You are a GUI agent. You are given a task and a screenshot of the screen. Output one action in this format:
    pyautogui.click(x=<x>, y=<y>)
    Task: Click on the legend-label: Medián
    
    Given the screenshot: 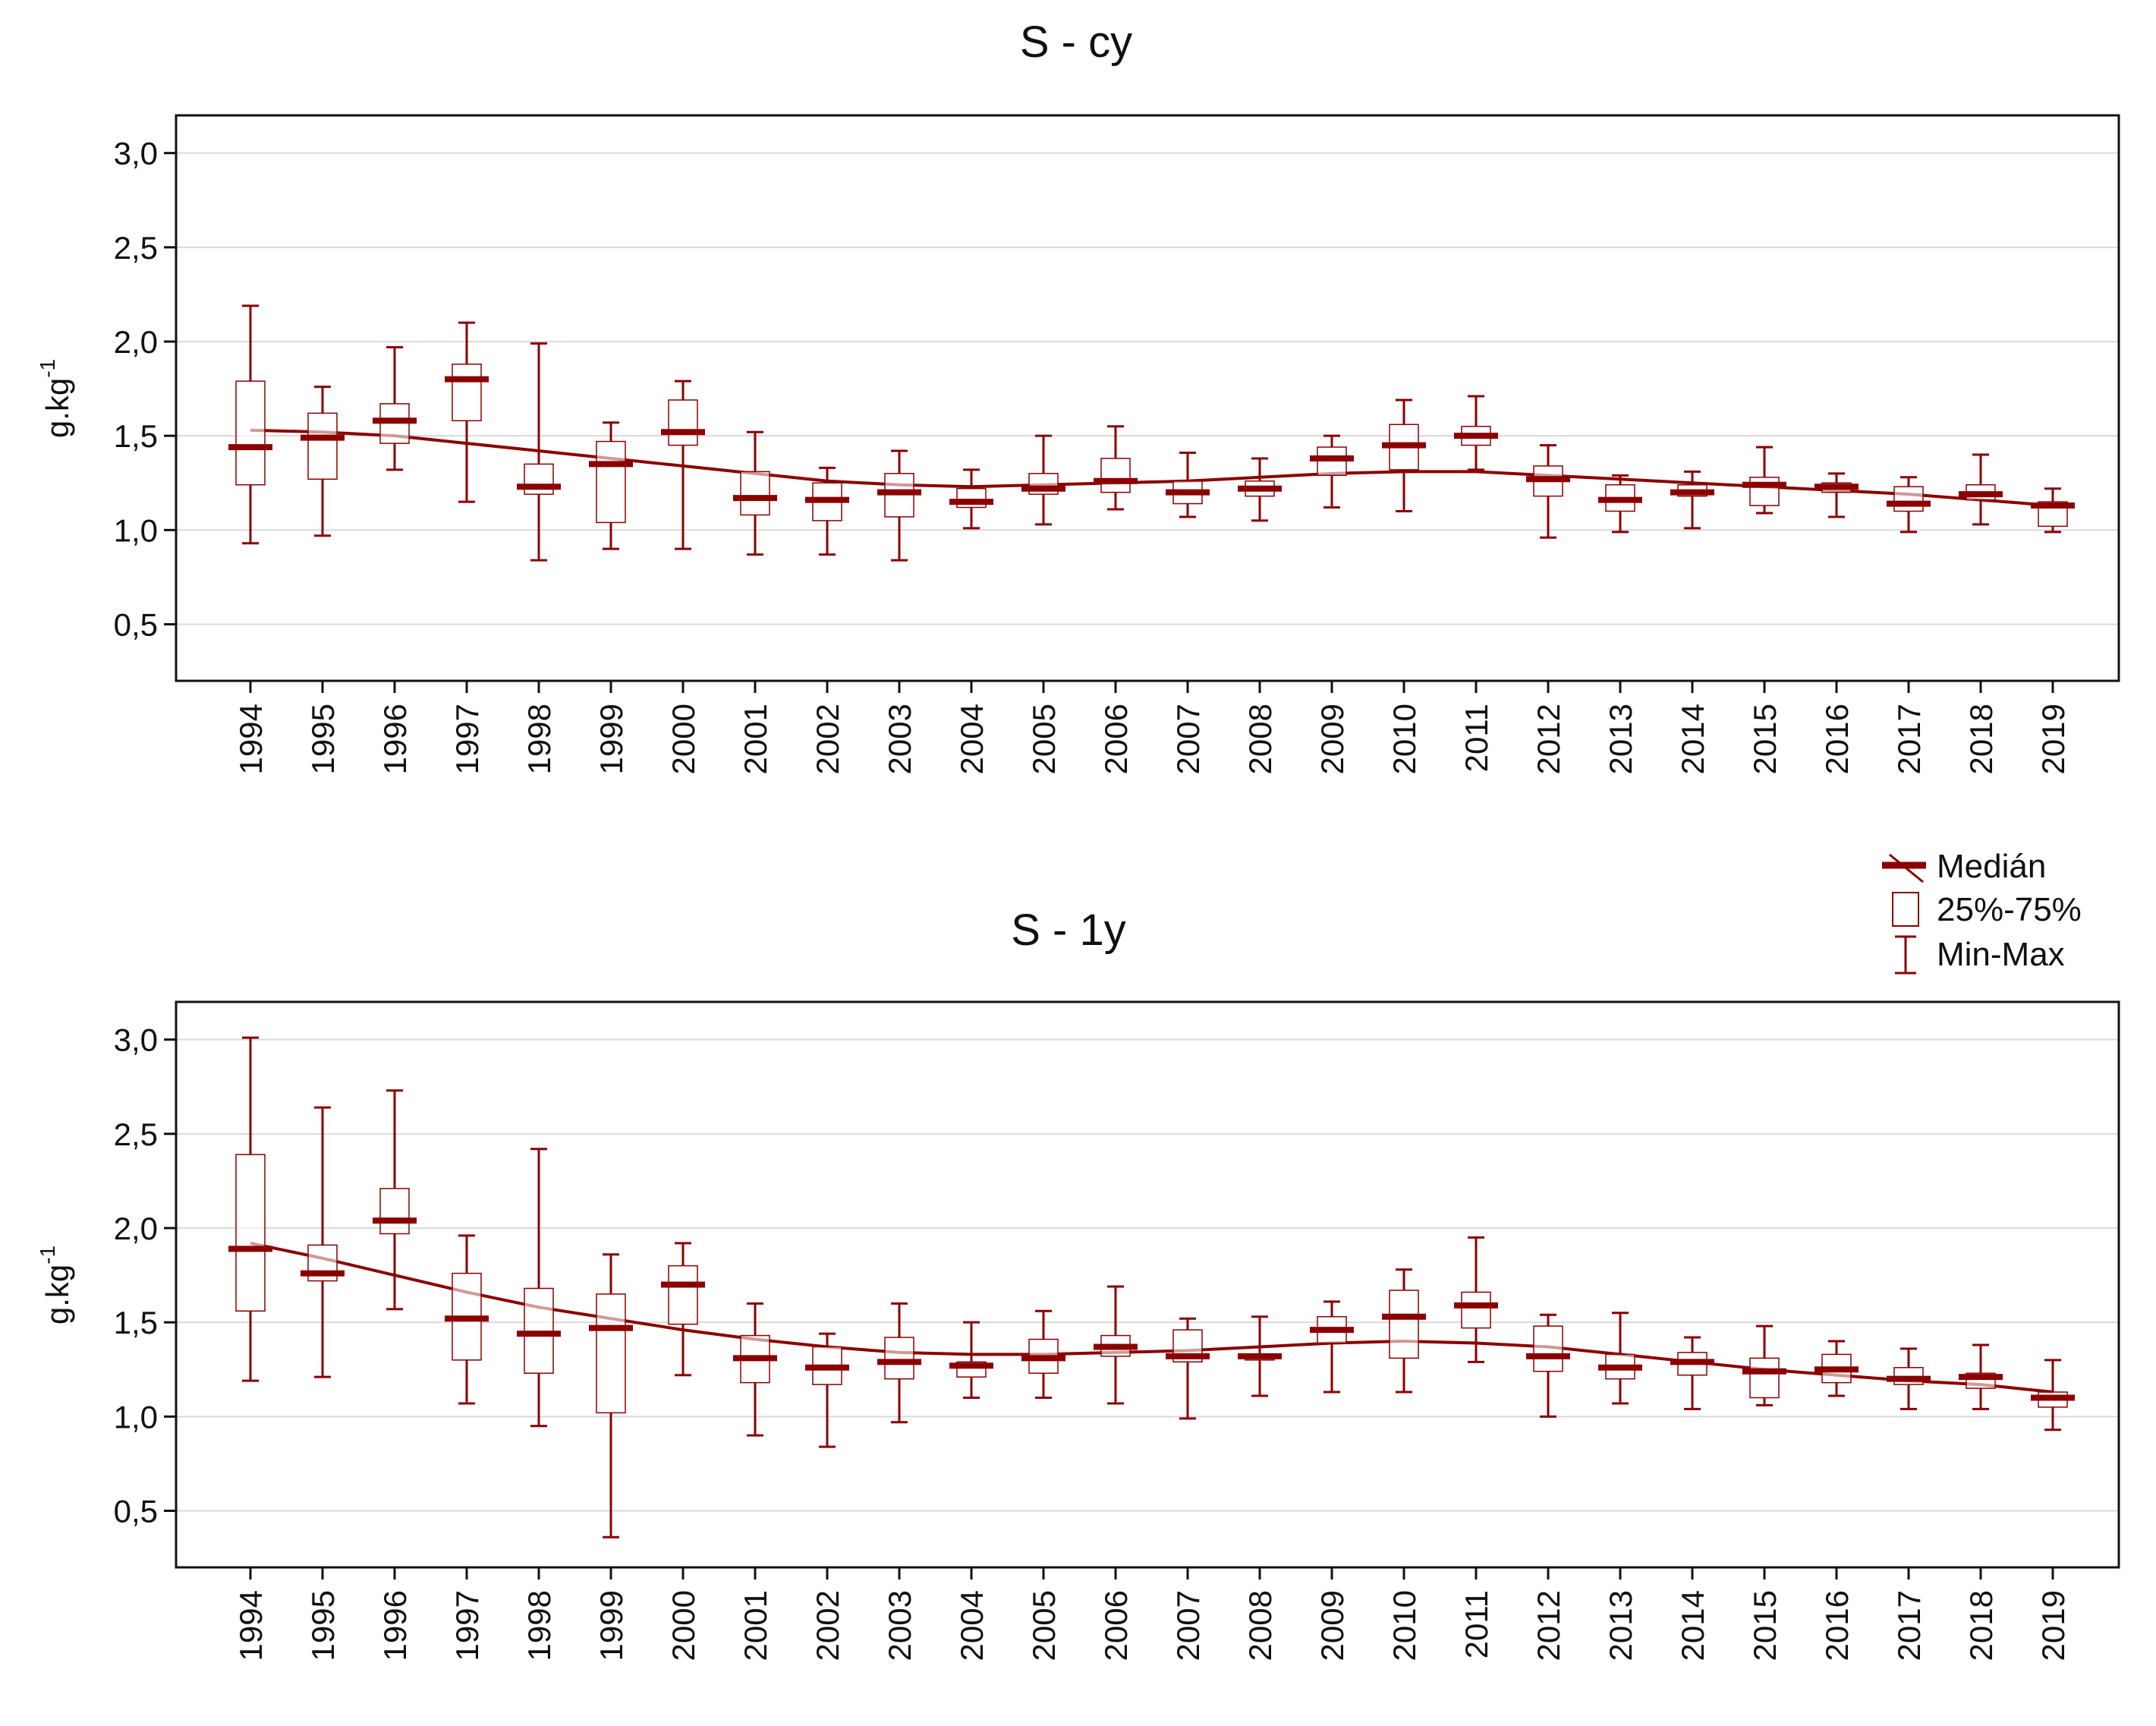 What is the action you would take?
    pyautogui.click(x=1991, y=867)
    